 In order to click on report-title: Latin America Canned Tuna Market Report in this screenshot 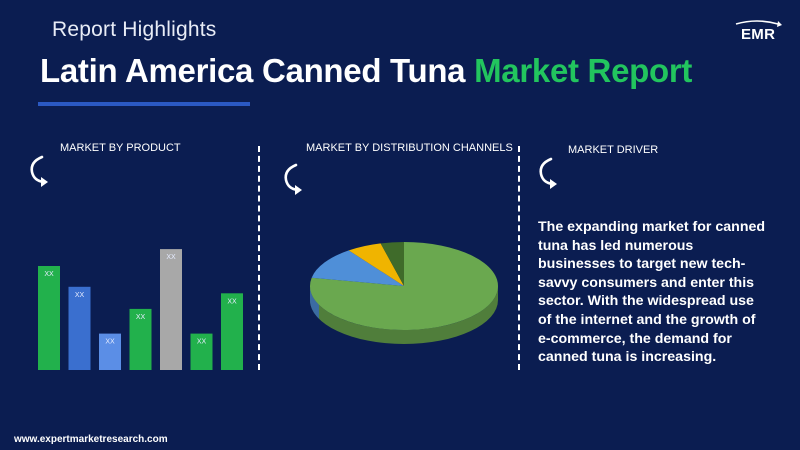, I will do `click(366, 71)`.